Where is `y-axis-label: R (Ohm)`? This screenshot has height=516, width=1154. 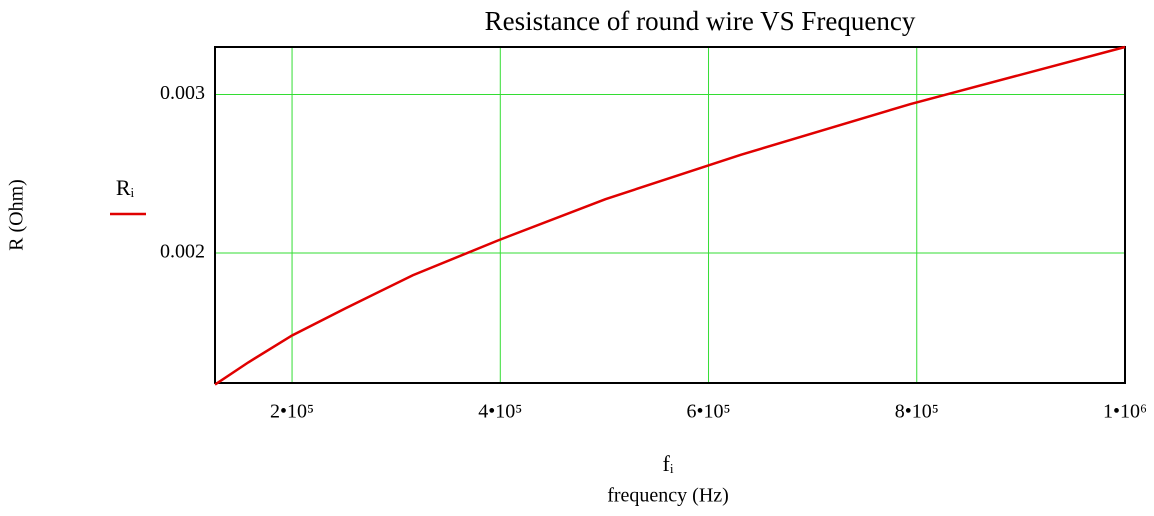
y-axis-label: R (Ohm) is located at coordinates (17, 215).